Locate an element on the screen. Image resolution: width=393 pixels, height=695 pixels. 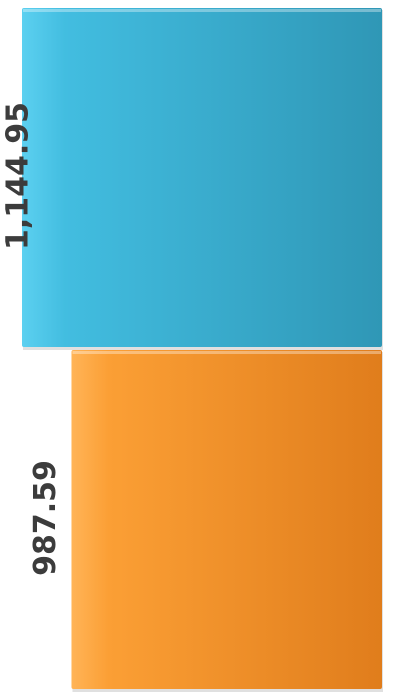
data-label-0: 1,144.95 is located at coordinates (18, 176).